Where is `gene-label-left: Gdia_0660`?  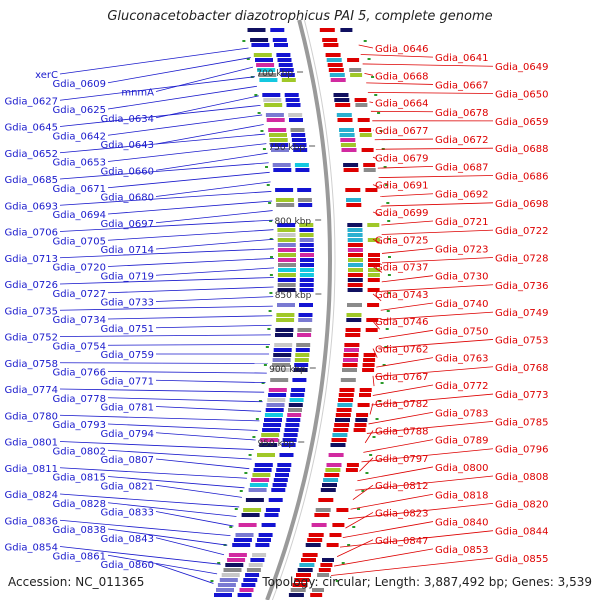 gene-label-left: Gdia_0660 is located at coordinates (127, 171).